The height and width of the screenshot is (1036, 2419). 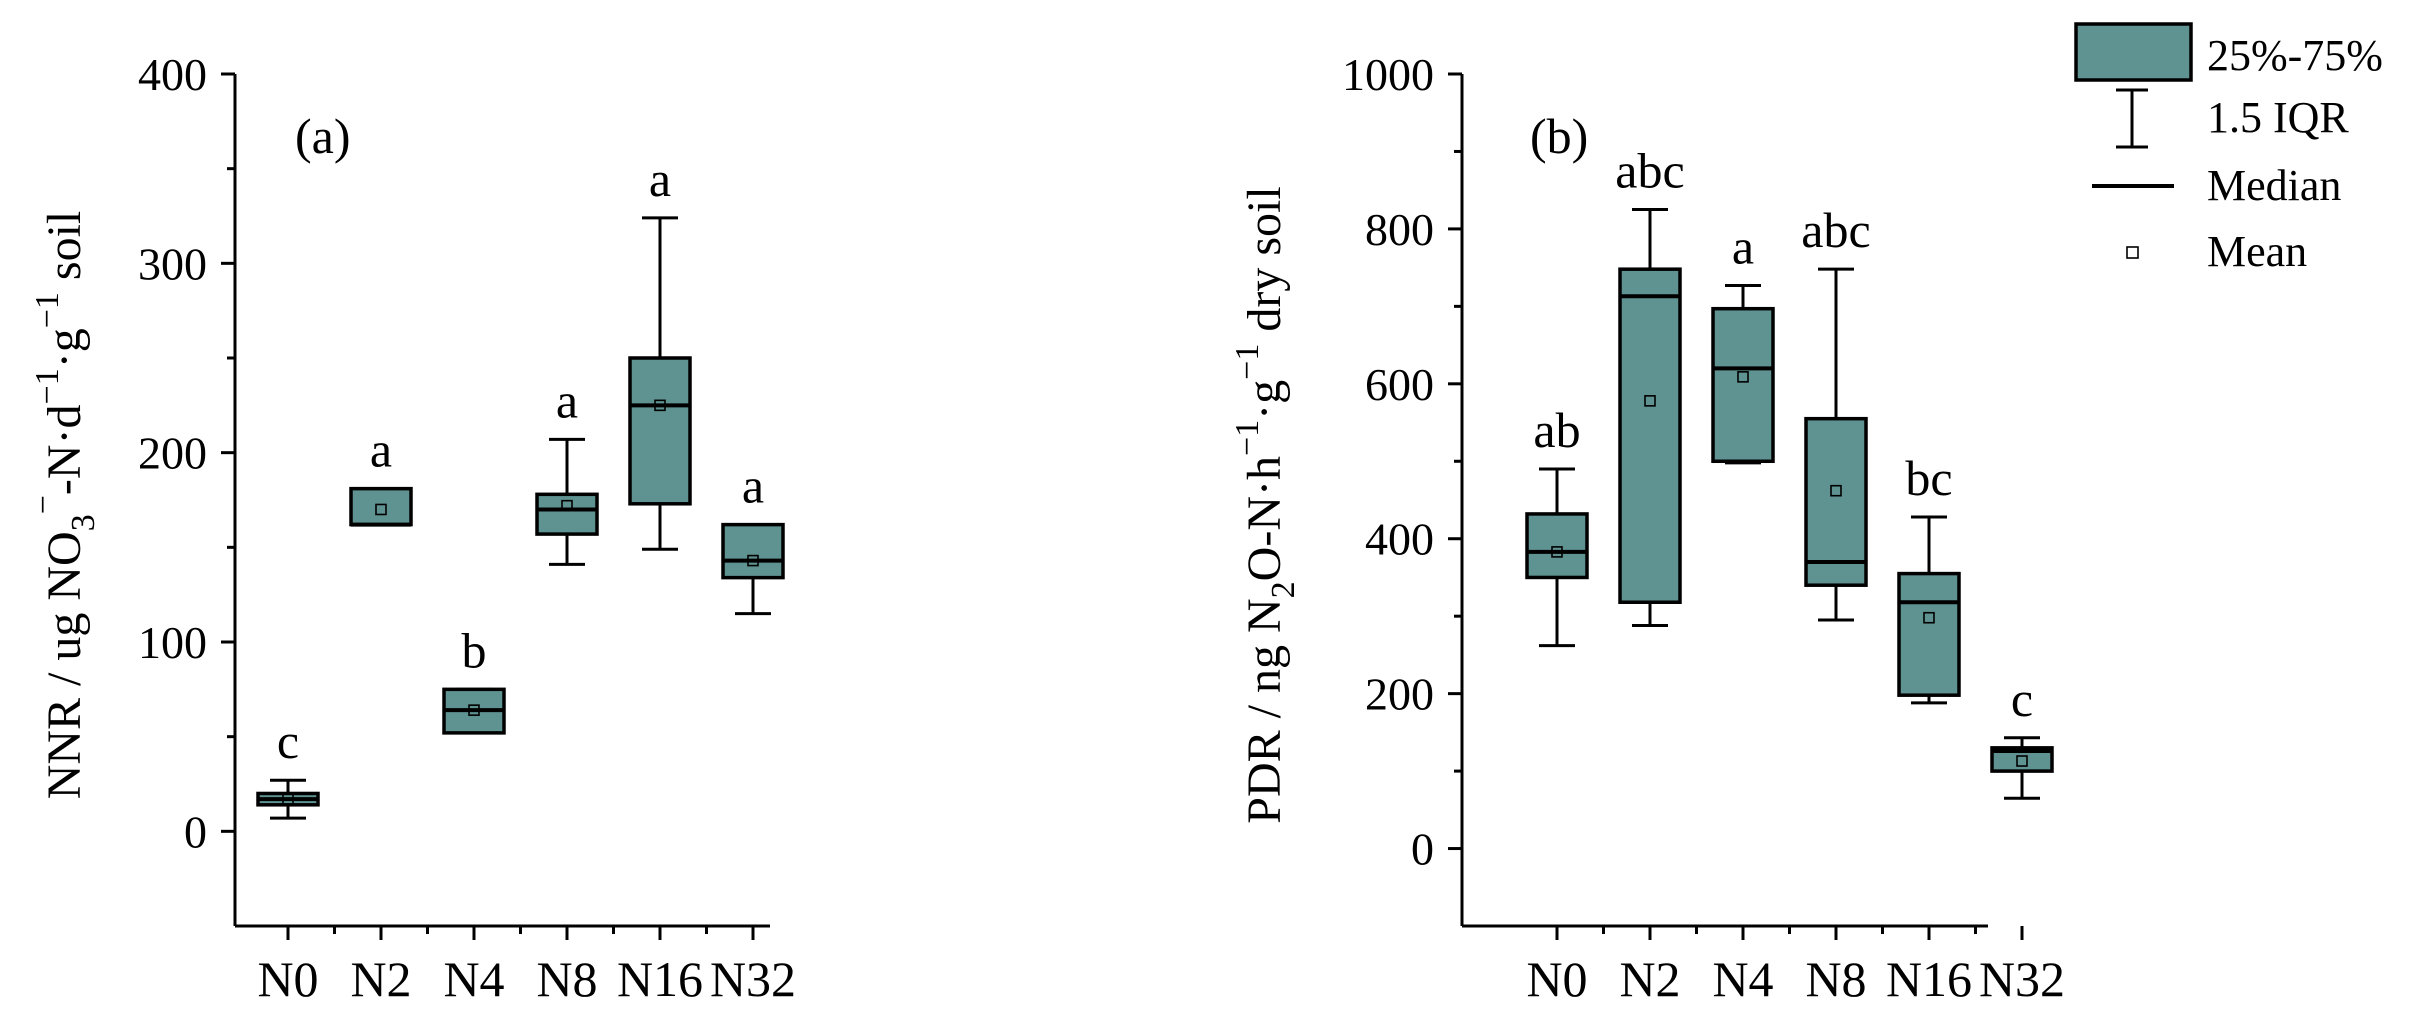 What do you see at coordinates (1422, 849) in the screenshot?
I see `panel-b-y-tick-label: 0` at bounding box center [1422, 849].